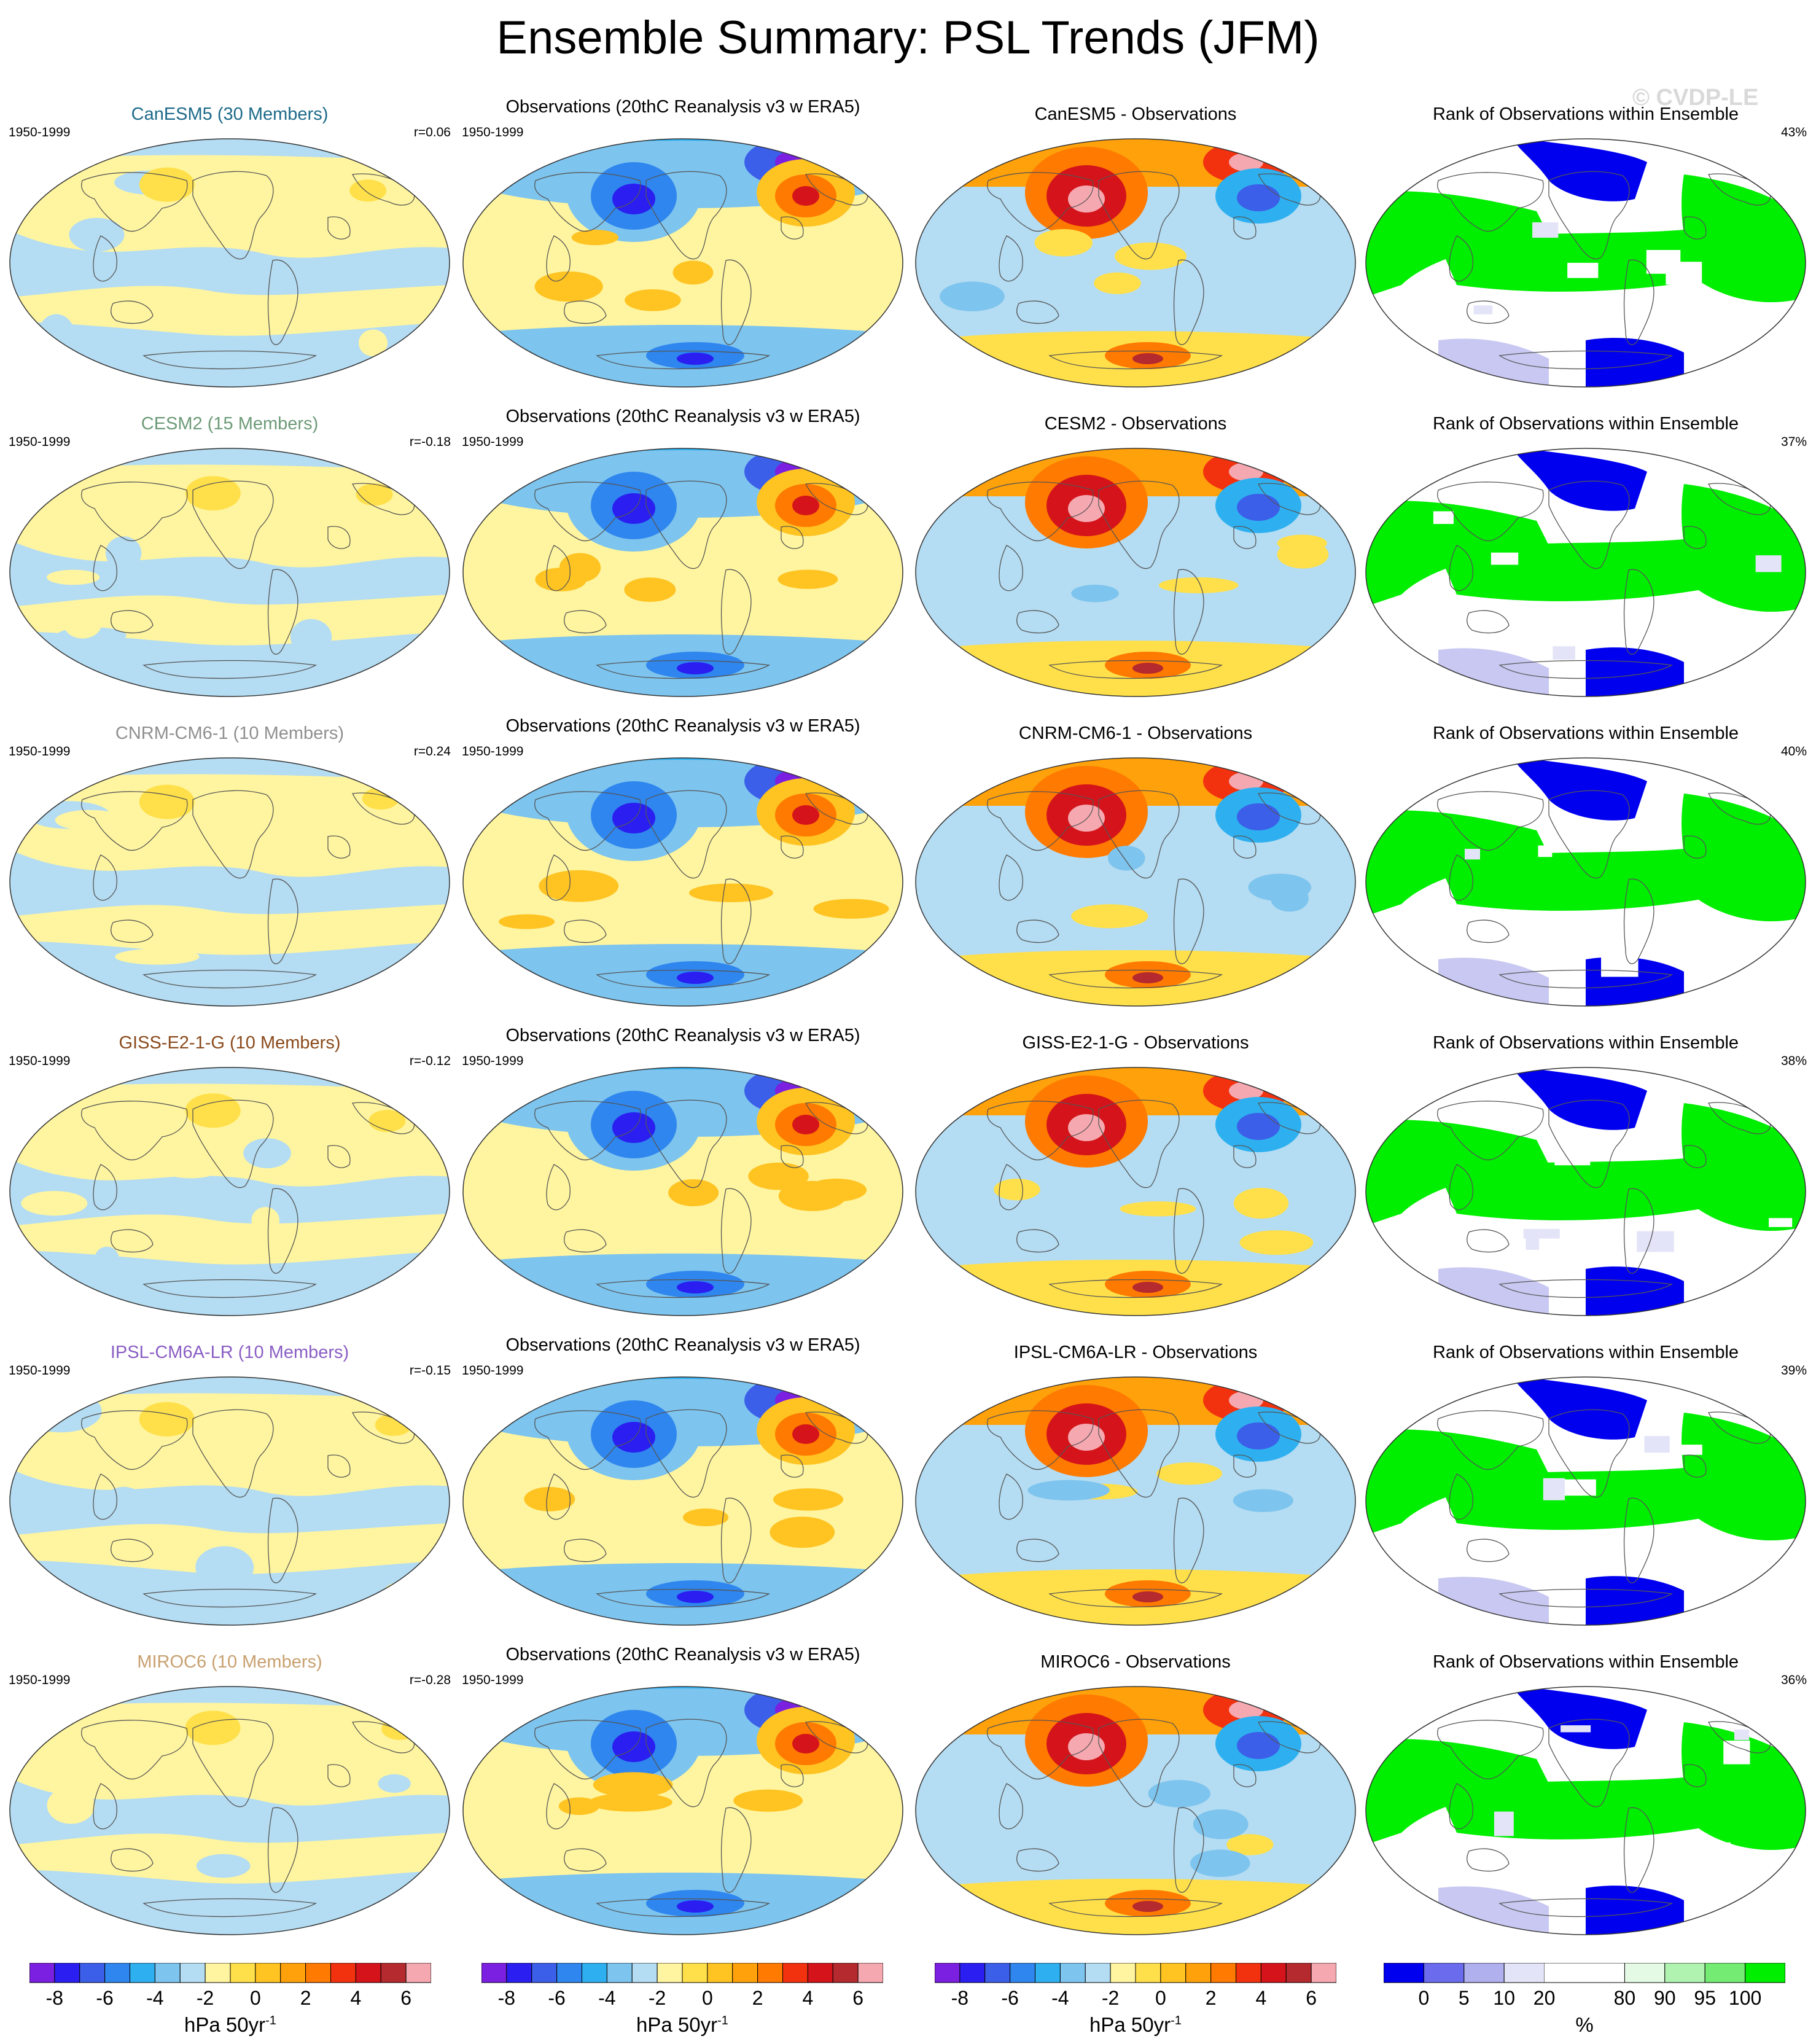 The image size is (1816, 2044). Describe the element at coordinates (1176, 2020) in the screenshot. I see `units-exponent: -1` at that location.